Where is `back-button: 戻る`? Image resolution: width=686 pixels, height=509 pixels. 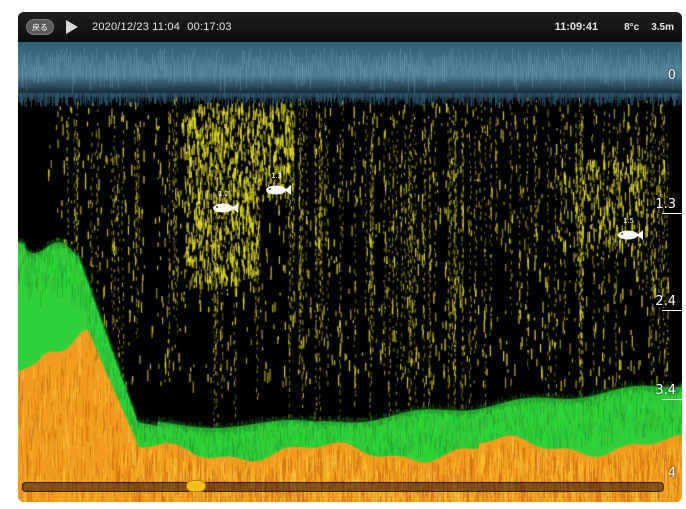 back-button: 戻る is located at coordinates (40, 27).